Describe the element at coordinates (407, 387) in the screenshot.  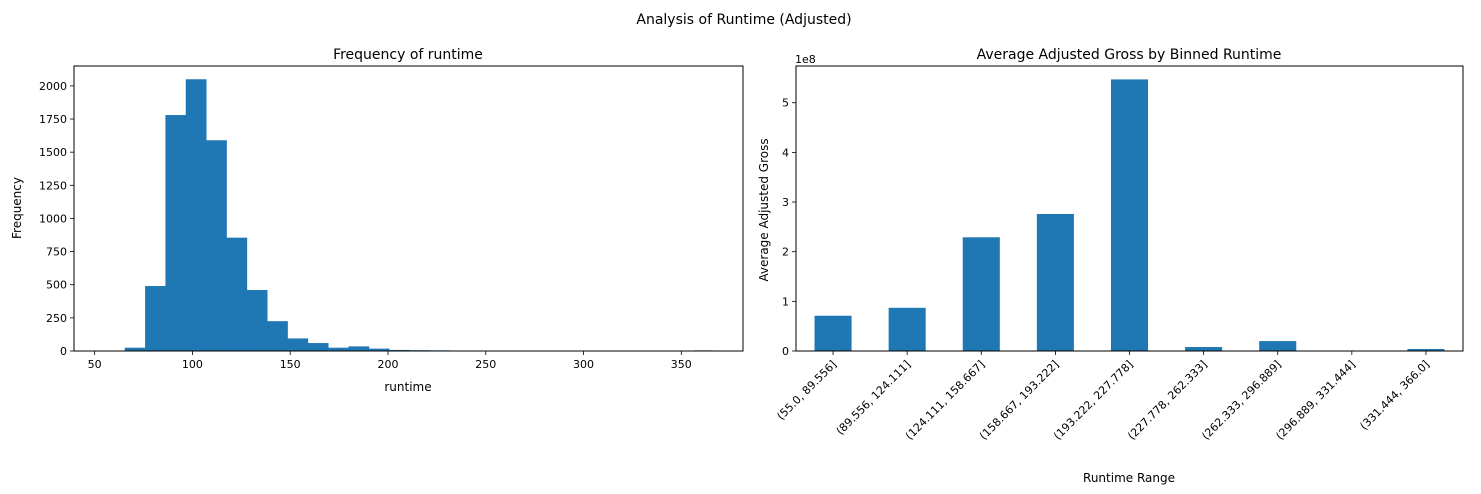
I see `x-axis-label: runtime` at that location.